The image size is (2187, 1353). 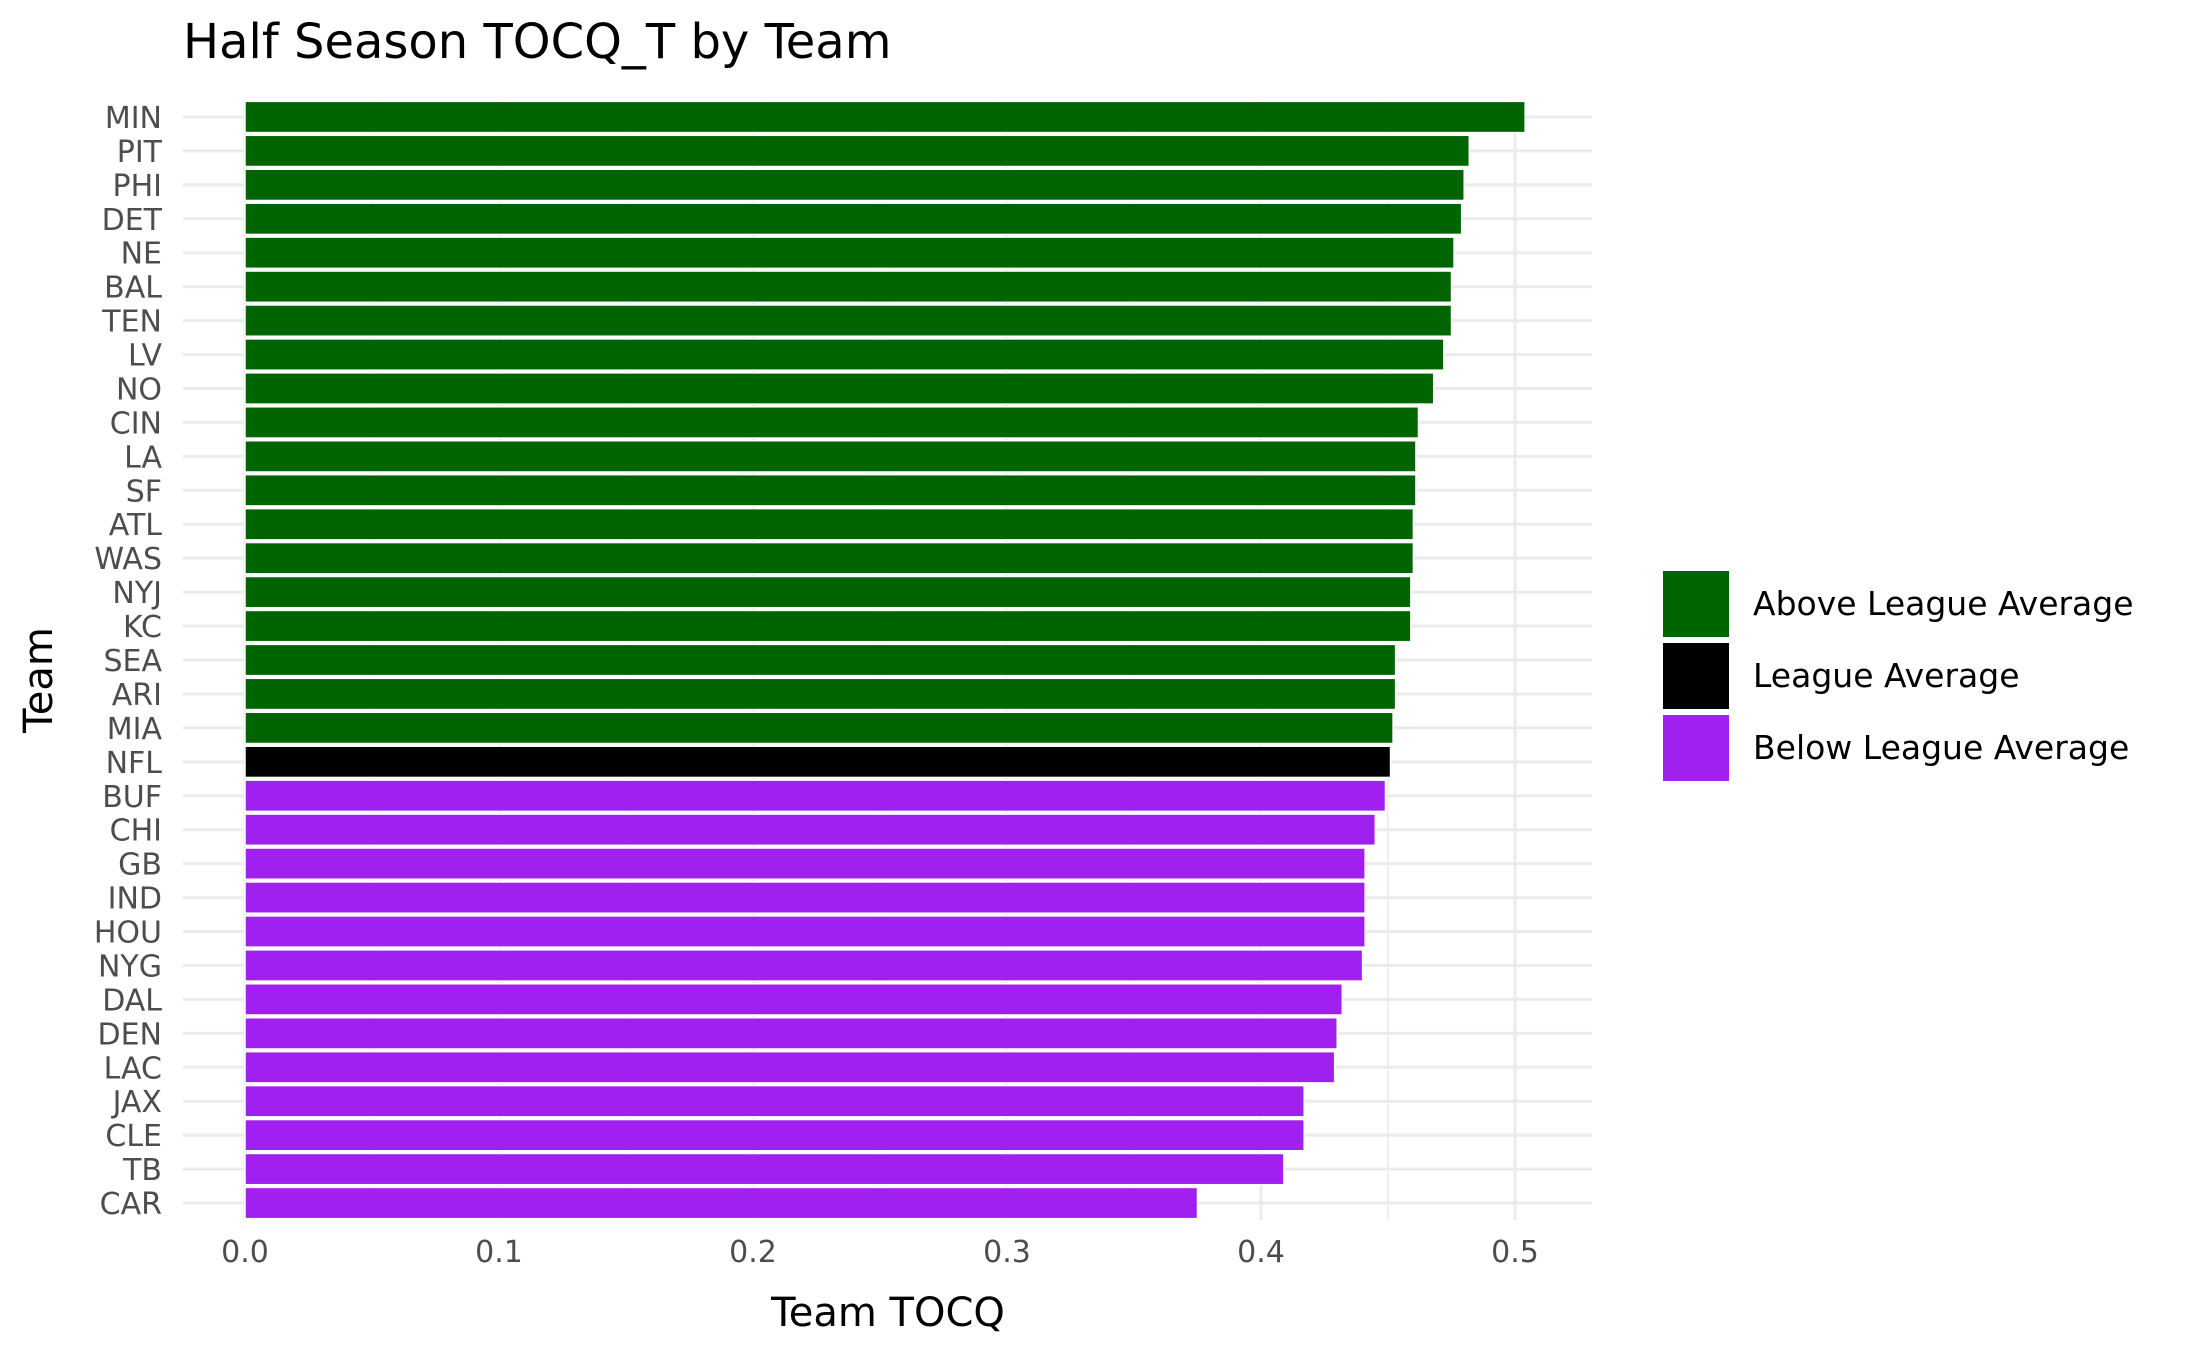 I want to click on bar-mia, so click(x=819, y=728).